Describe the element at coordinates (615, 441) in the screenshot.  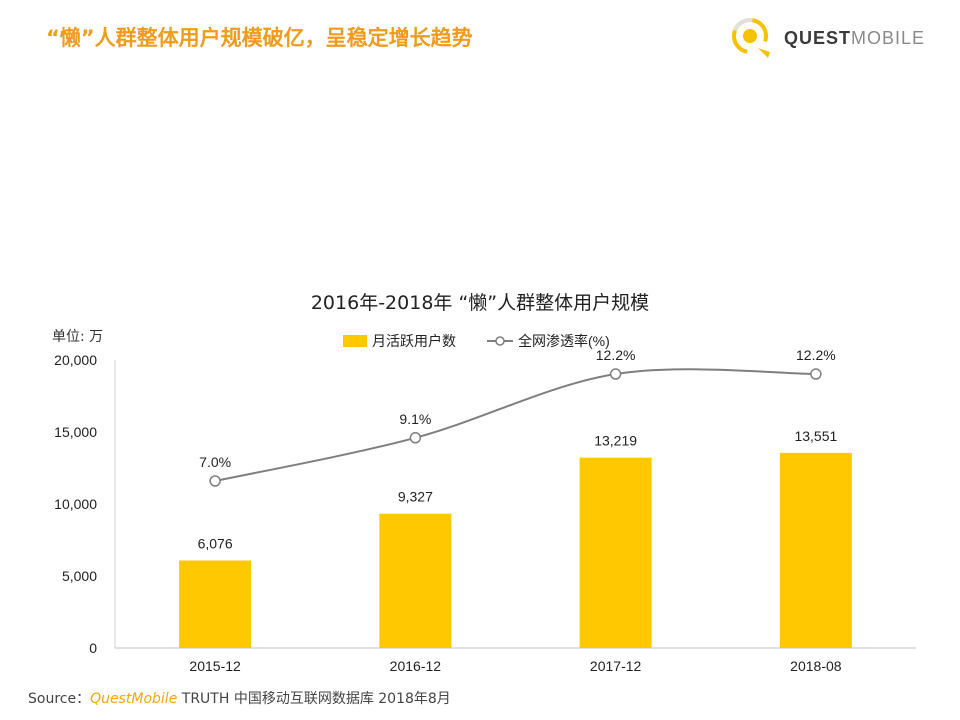
I see `bar-value-label: 13,219` at that location.